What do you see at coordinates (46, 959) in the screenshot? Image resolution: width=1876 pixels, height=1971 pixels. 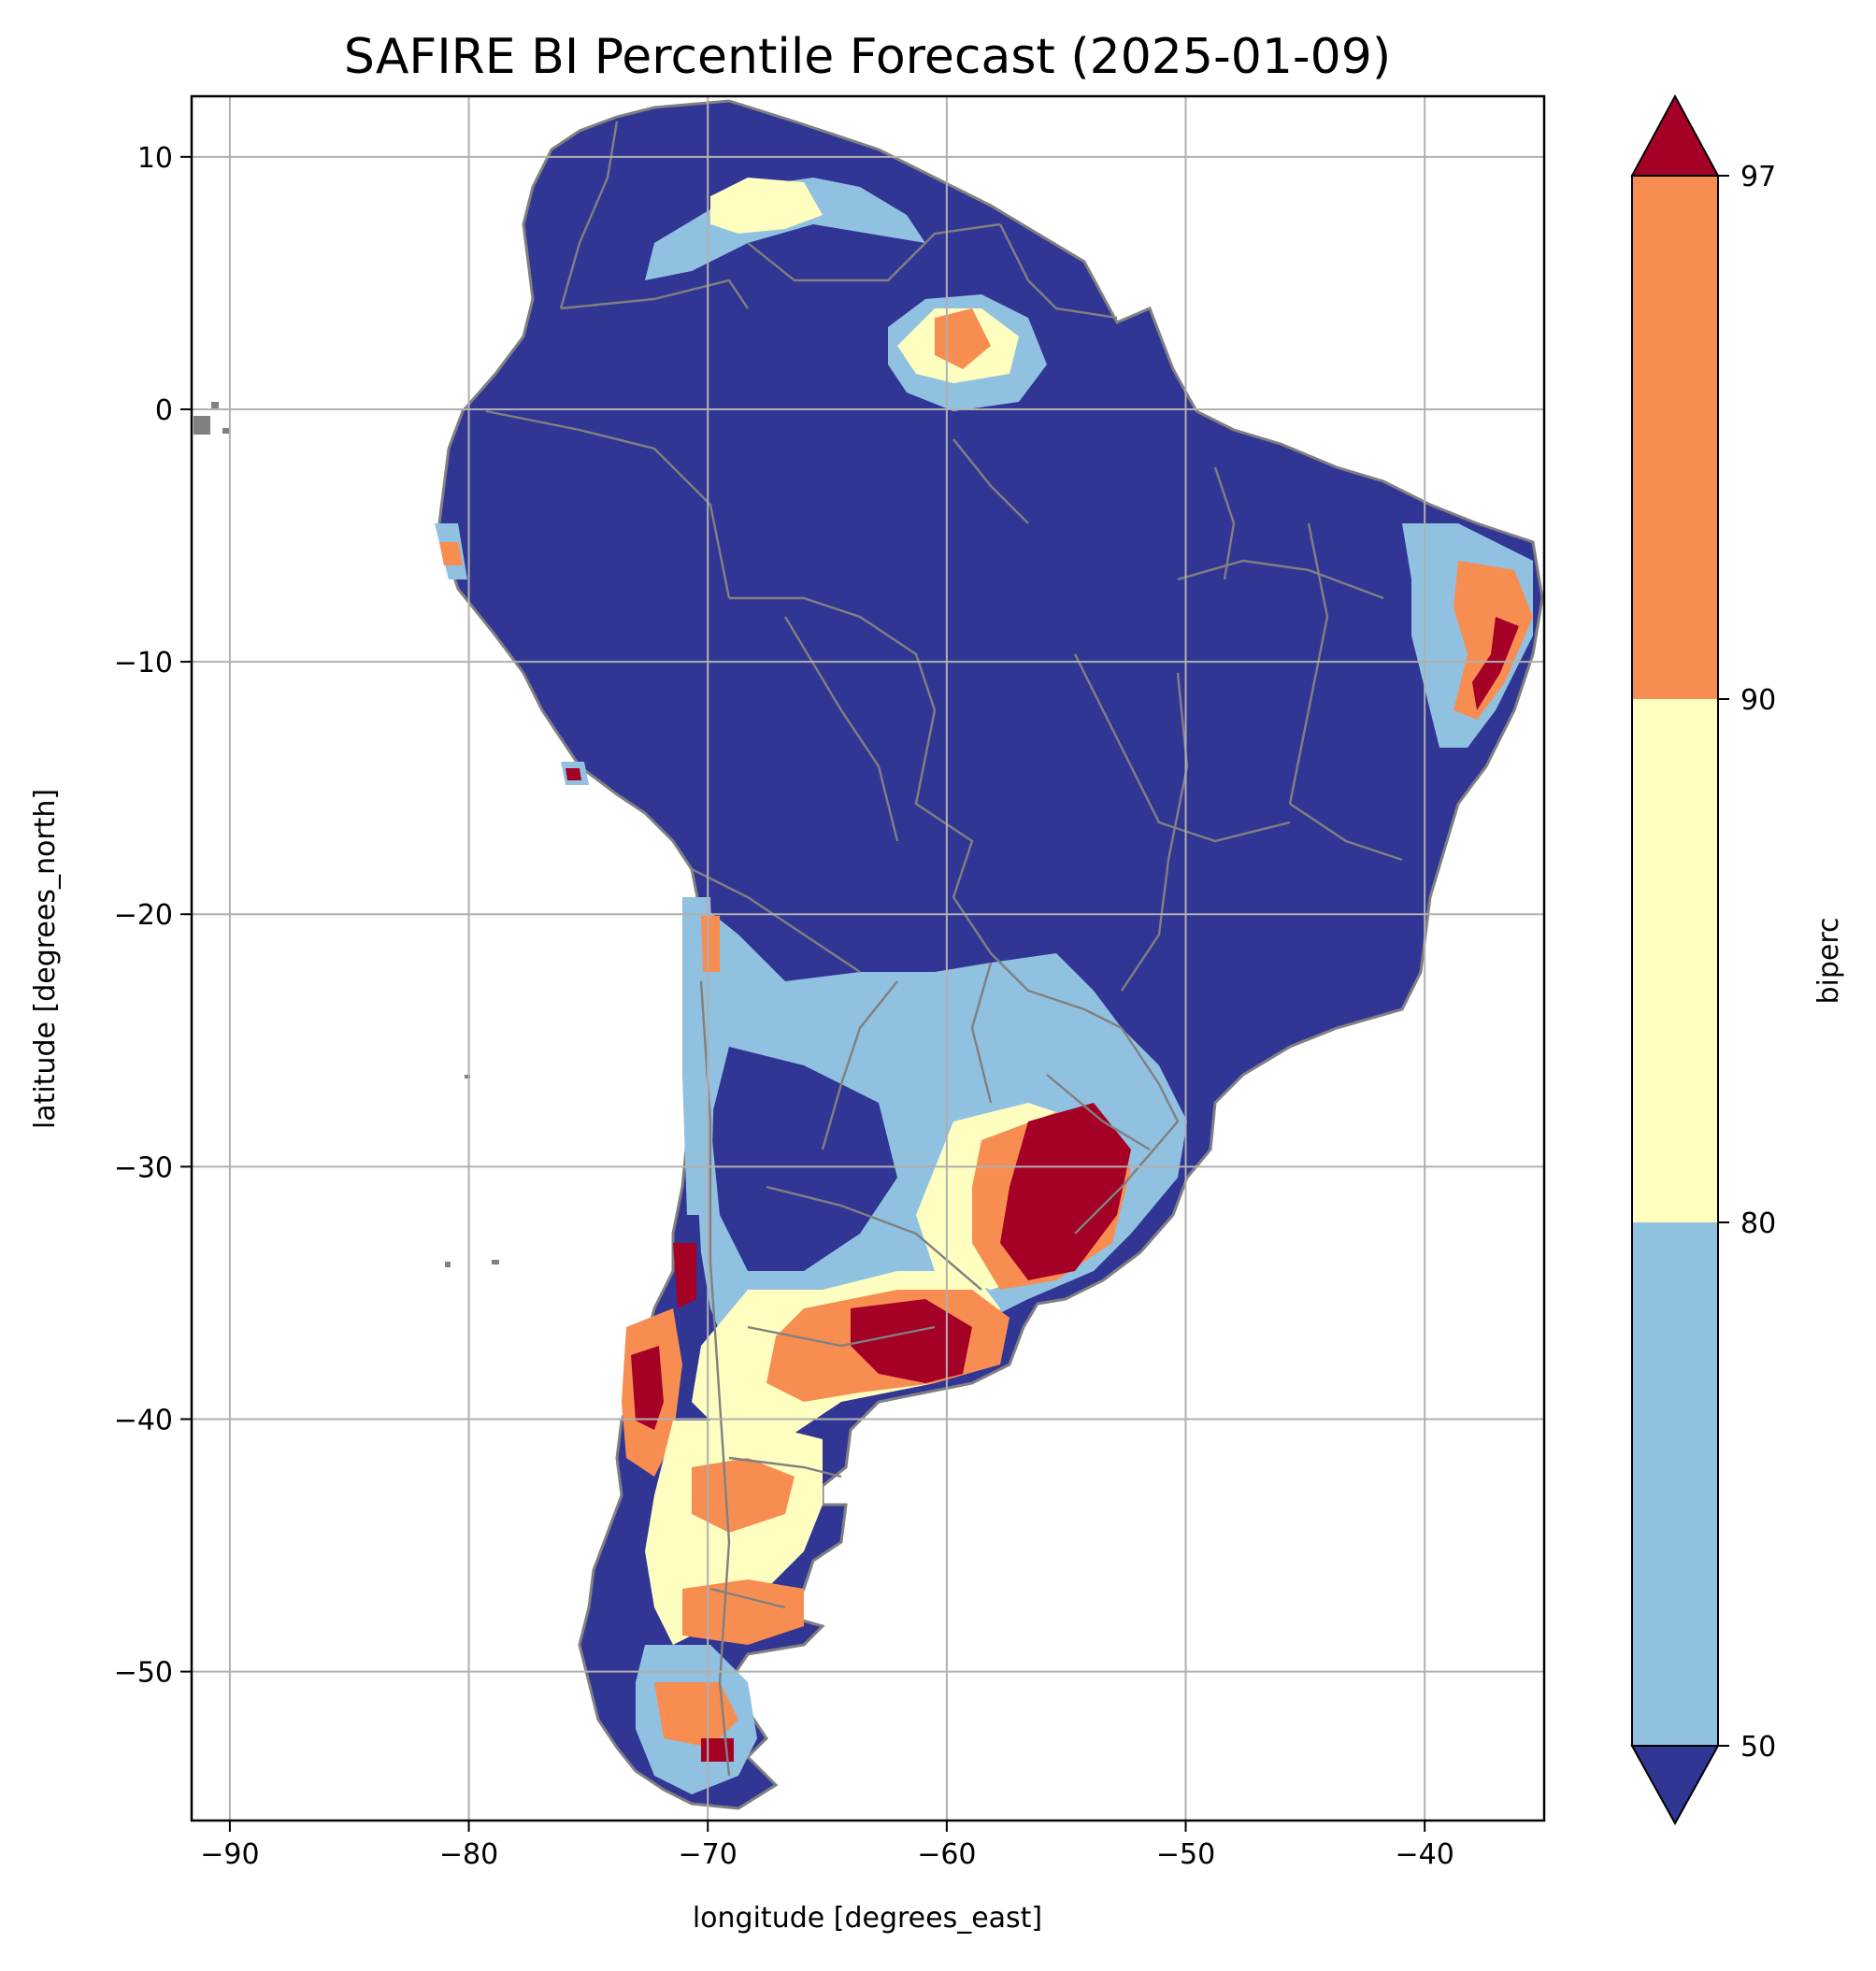 I see `y-axis-label: latitude [degrees_north]` at bounding box center [46, 959].